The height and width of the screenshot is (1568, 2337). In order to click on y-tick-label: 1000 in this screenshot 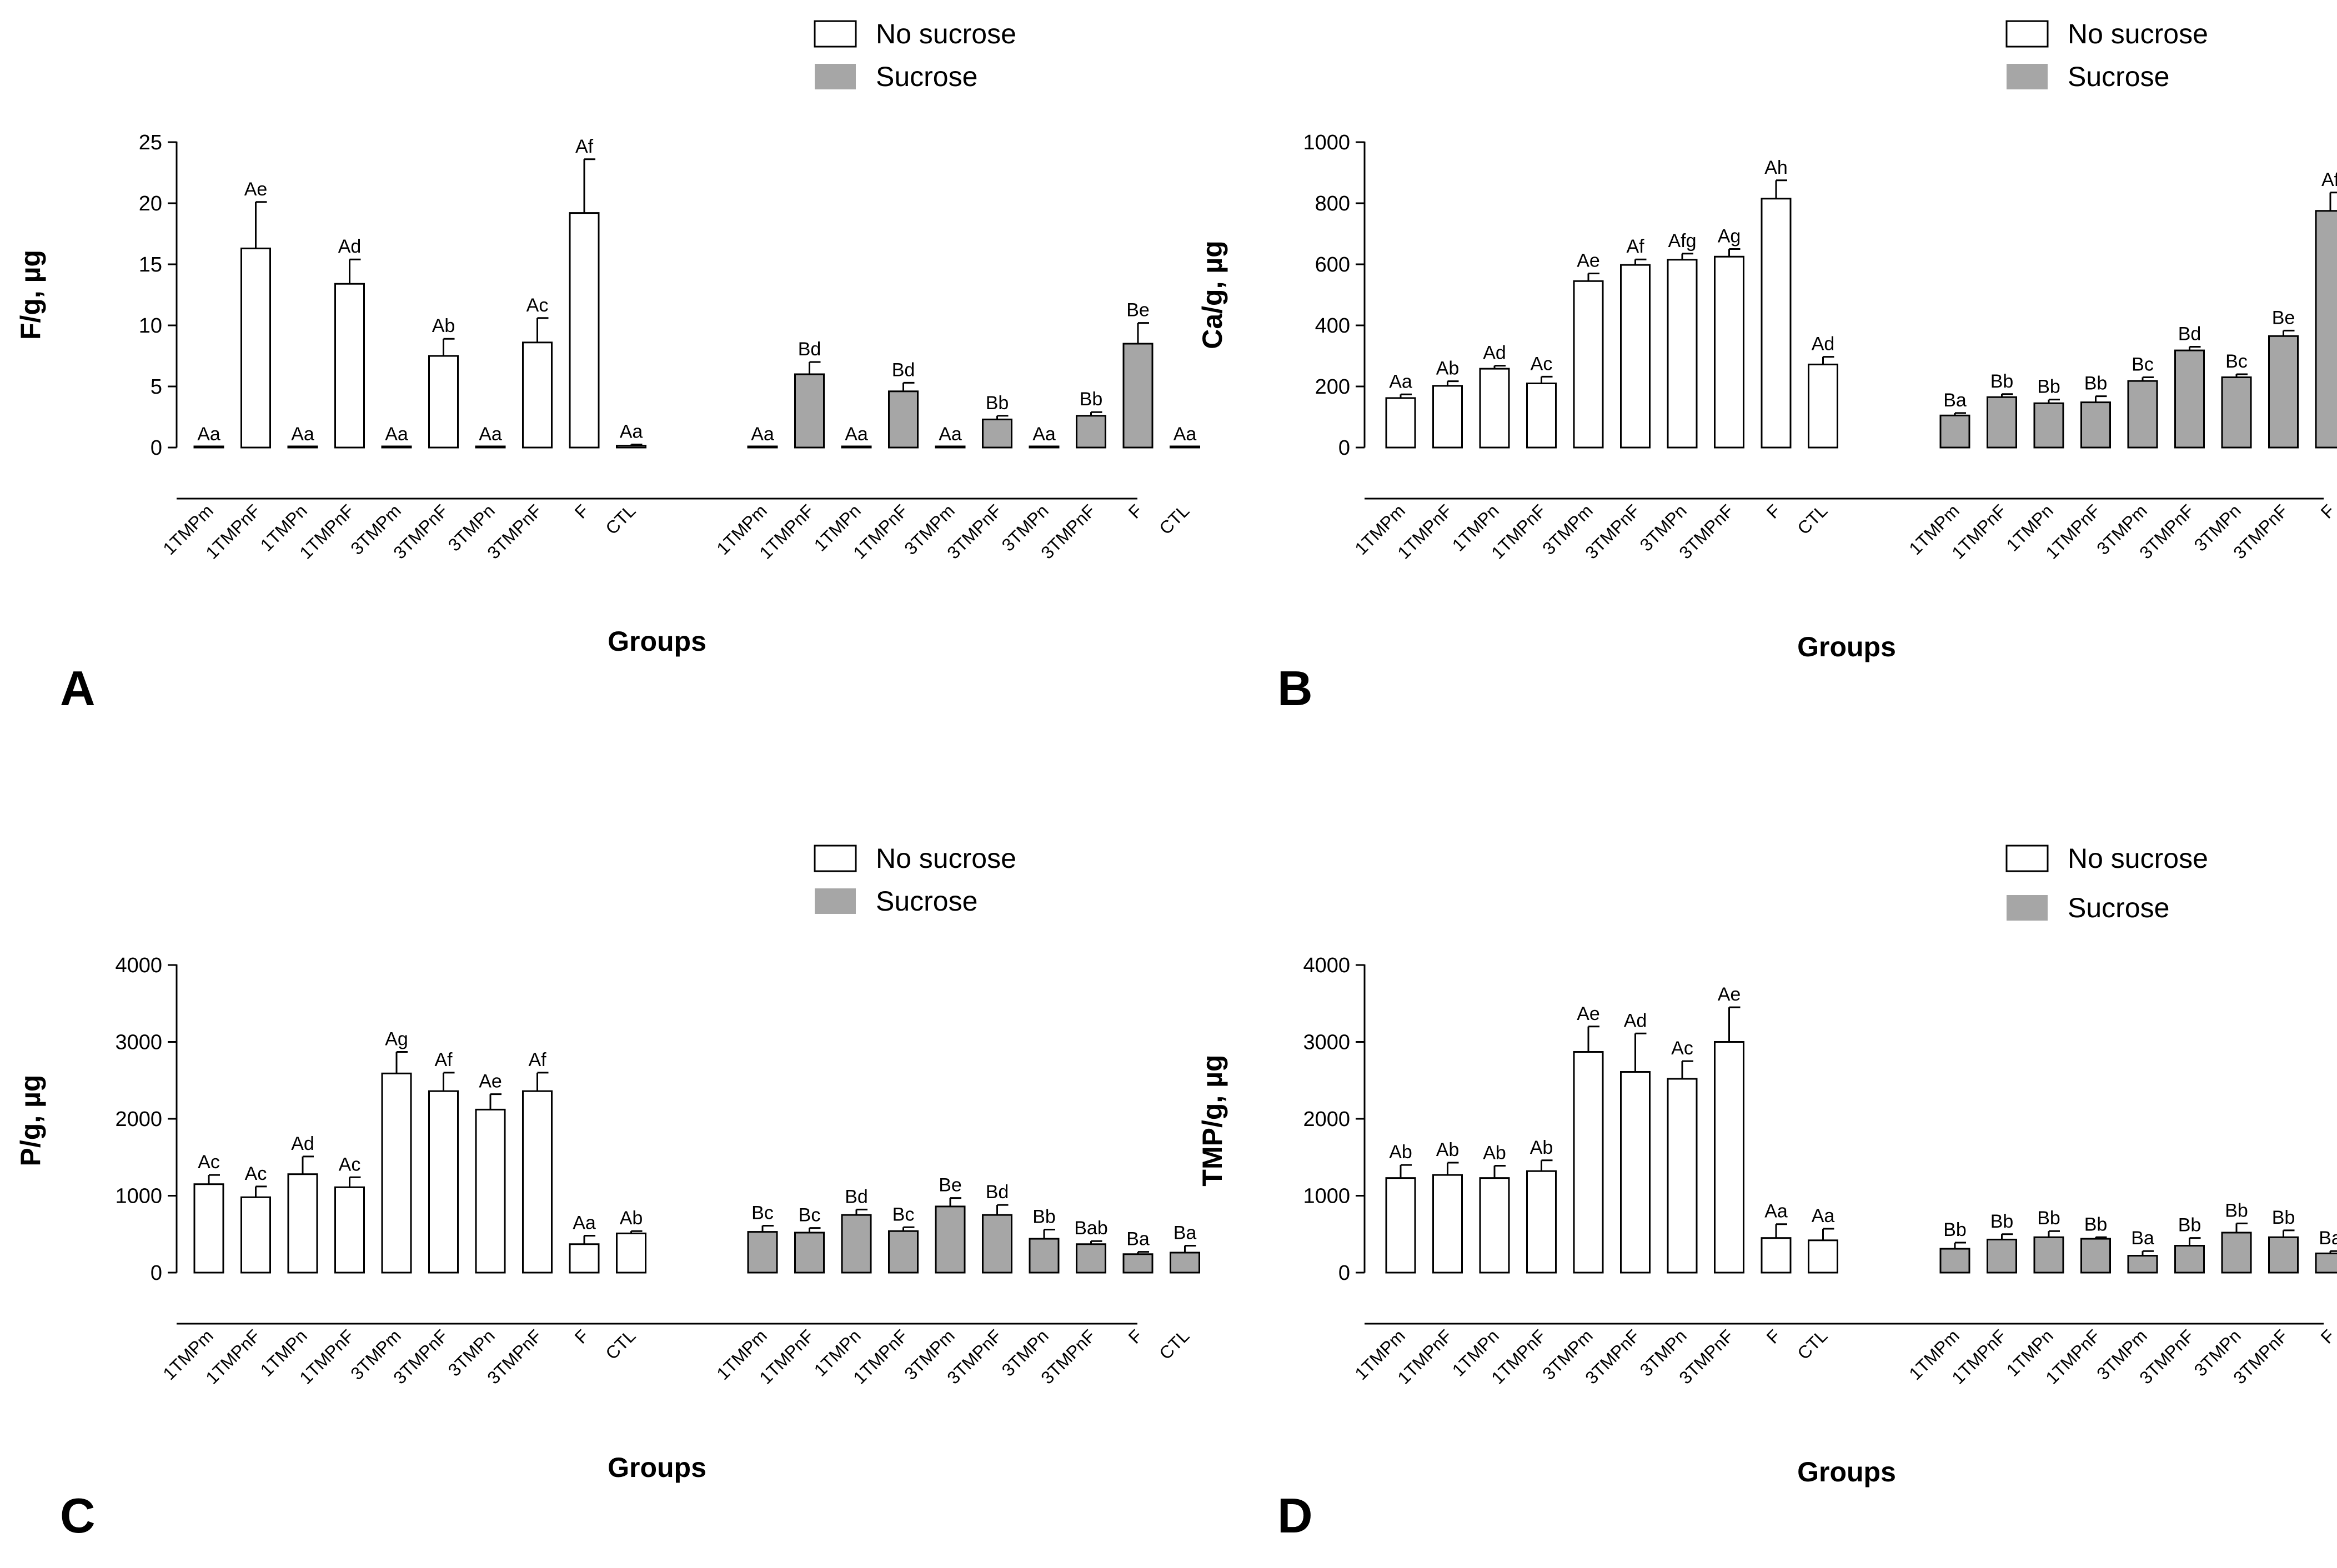, I will do `click(1327, 1196)`.